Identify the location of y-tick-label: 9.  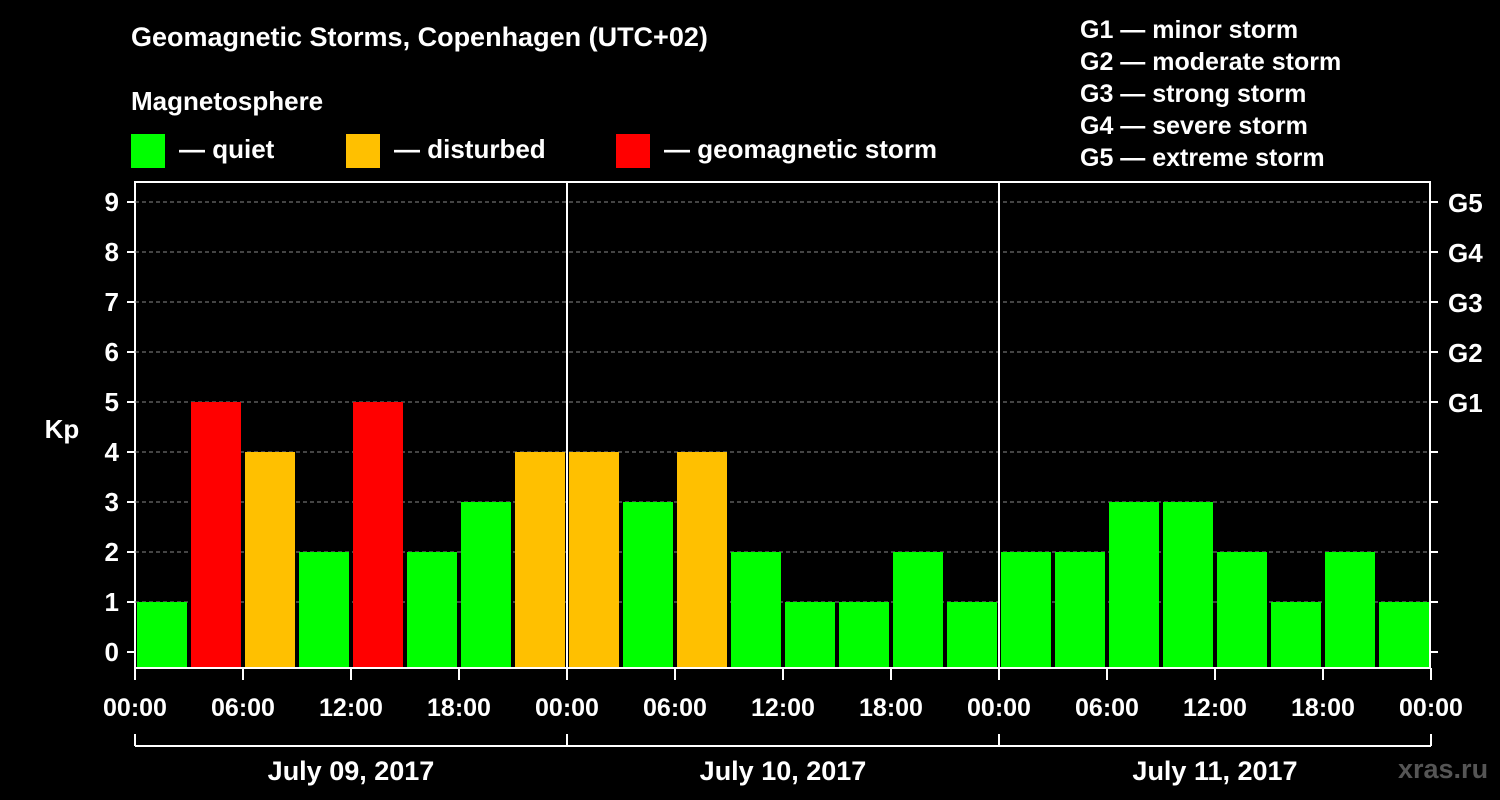
(112, 202).